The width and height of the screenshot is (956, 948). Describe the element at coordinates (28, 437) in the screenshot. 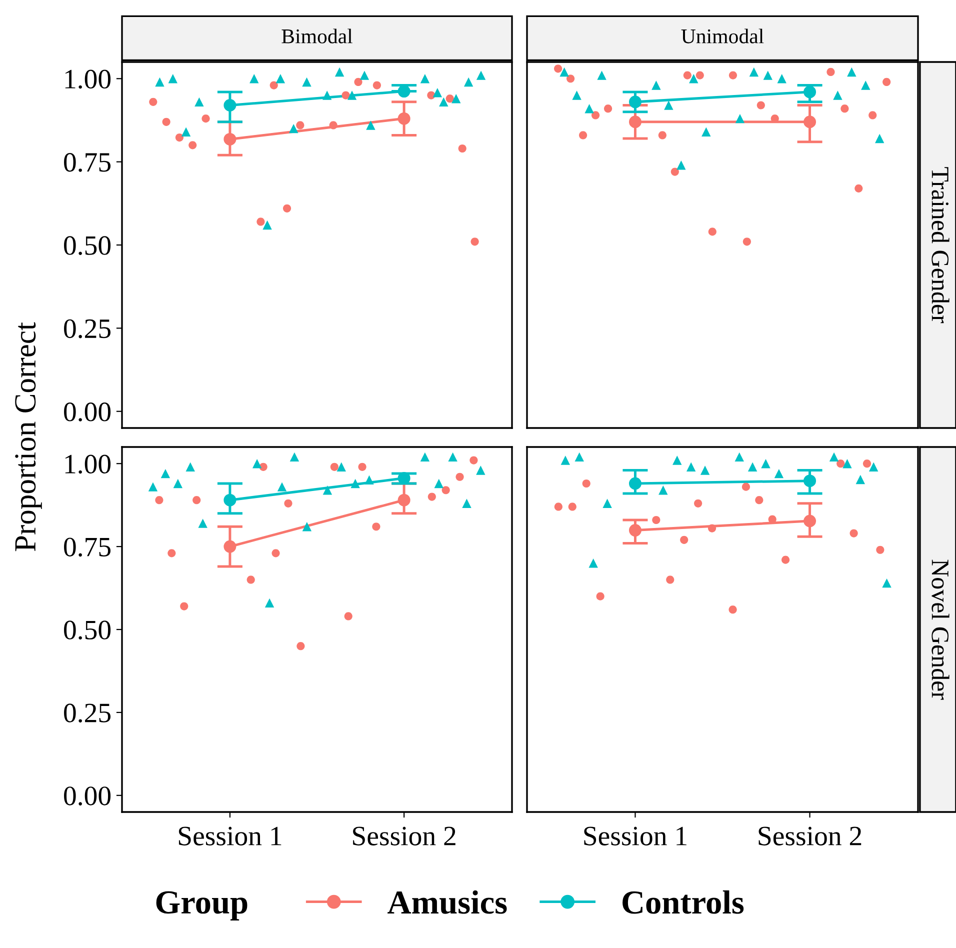

I see `y-axis-title: Proportion Correct` at that location.